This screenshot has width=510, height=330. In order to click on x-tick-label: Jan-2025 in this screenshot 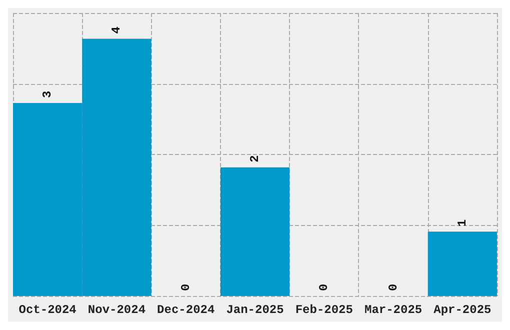, I will do `click(255, 310)`.